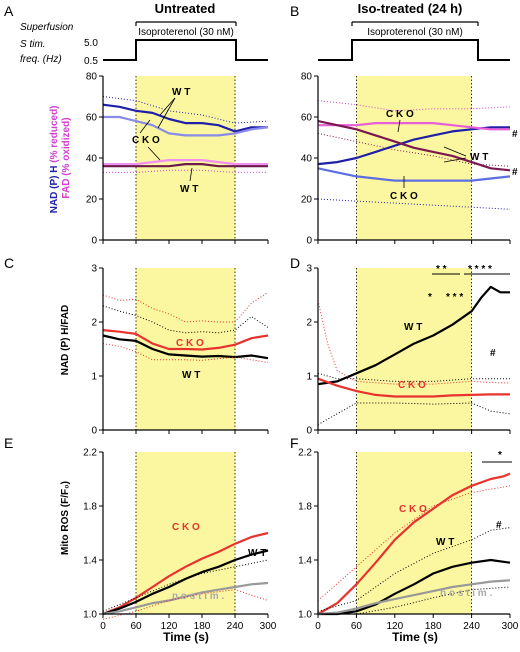 The width and height of the screenshot is (520, 652). What do you see at coordinates (186, 527) in the screenshot?
I see `annot-e-cko: C K O` at bounding box center [186, 527].